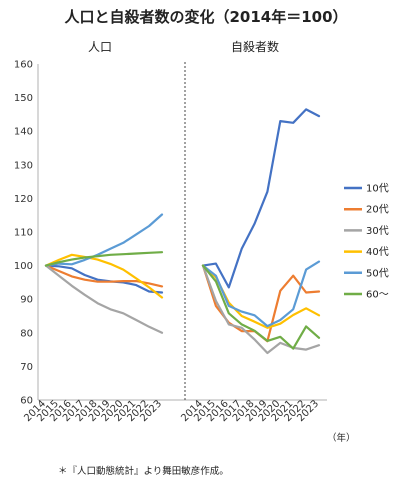 The image size is (412, 488). I want to click on series-line-suicides-50代, so click(261, 294).